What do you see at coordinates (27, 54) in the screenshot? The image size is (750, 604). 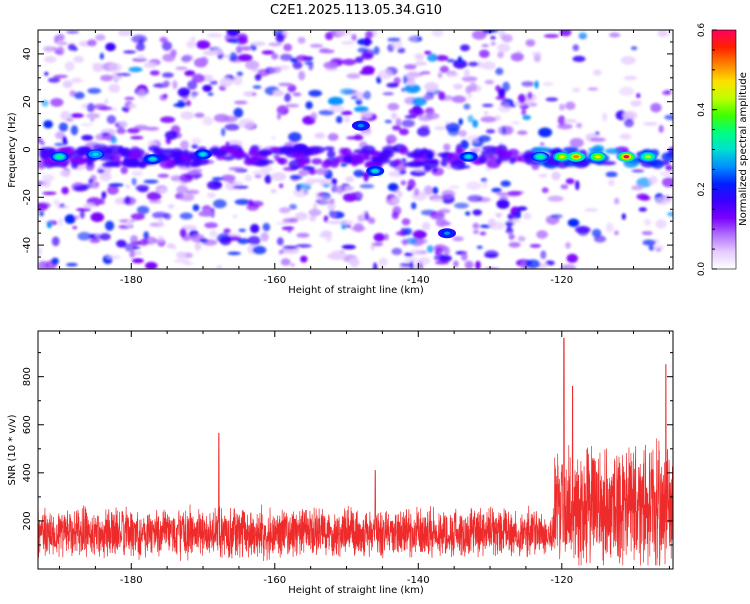 I see `heatmap-y-tick-label: 40` at bounding box center [27, 54].